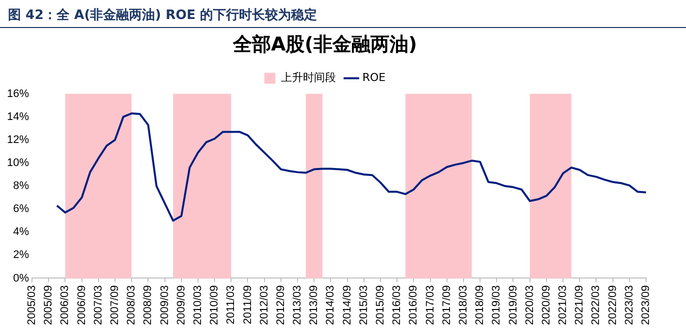  I want to click on chart-title: 图 42：全 A(非金融两油) ROE 的下行时长较为稳定, so click(343, 14).